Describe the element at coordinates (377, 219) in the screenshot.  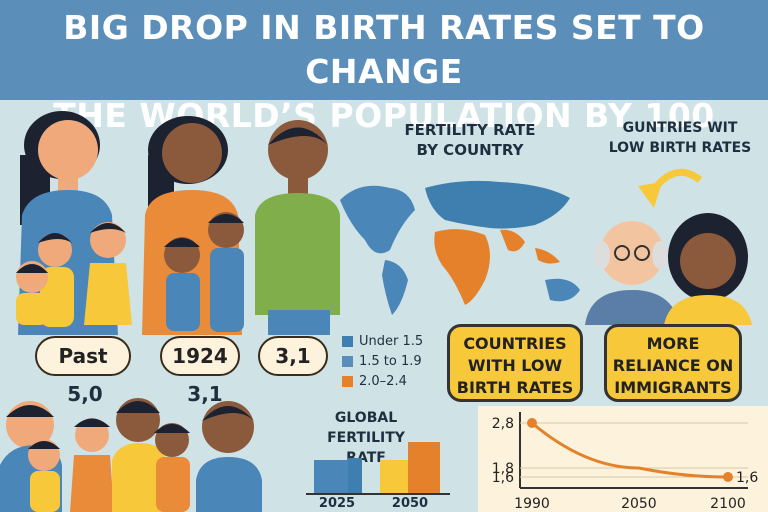
I see `map-north-america` at that location.